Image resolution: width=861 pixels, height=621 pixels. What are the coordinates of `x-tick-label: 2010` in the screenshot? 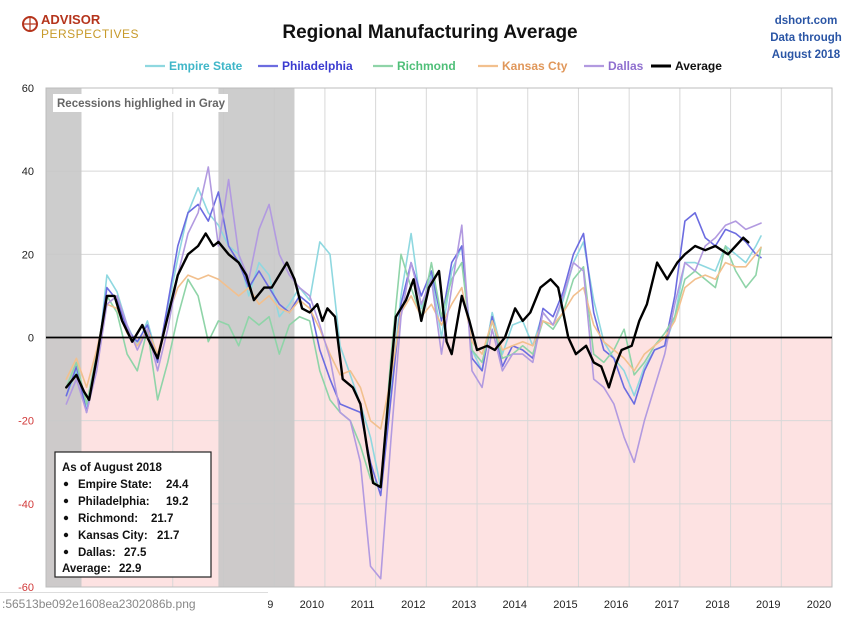 It's located at (312, 605).